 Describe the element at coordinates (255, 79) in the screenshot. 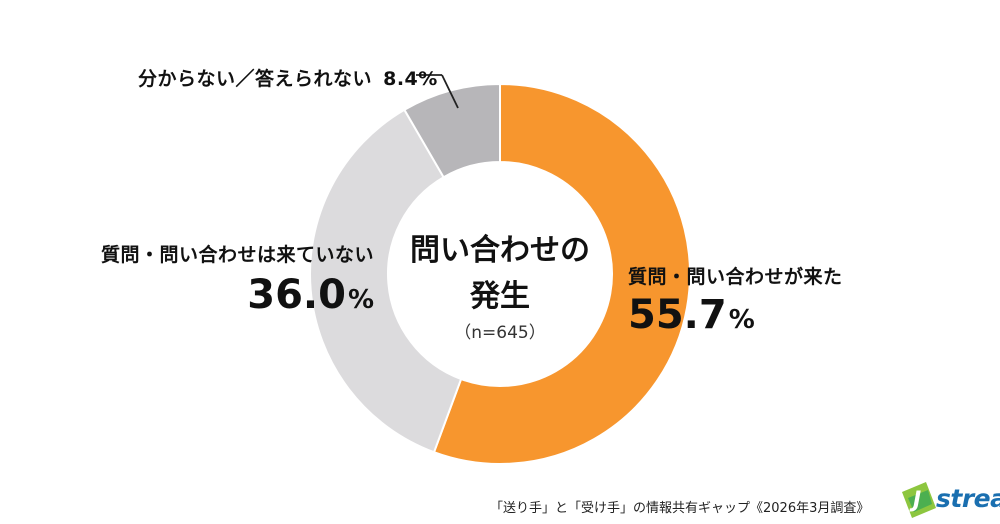

I see `slice-name: 分からない／答えられない` at that location.